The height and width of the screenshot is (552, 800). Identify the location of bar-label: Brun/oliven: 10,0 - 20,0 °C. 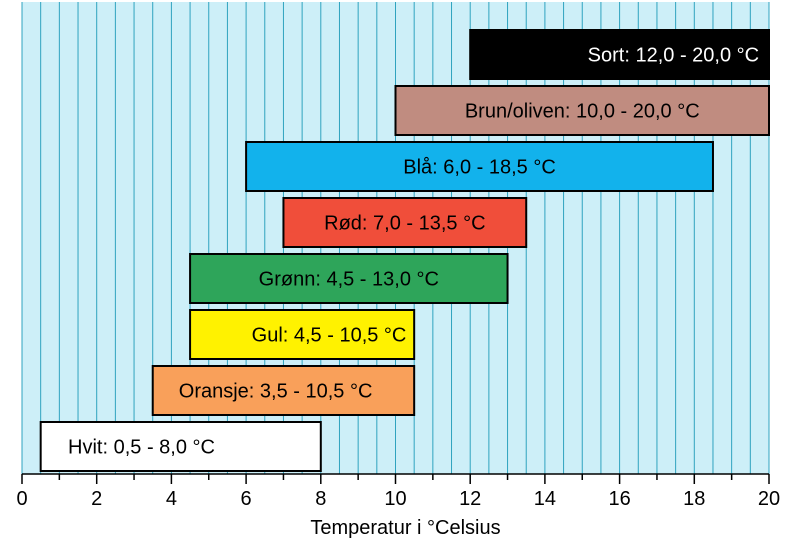
(582, 112).